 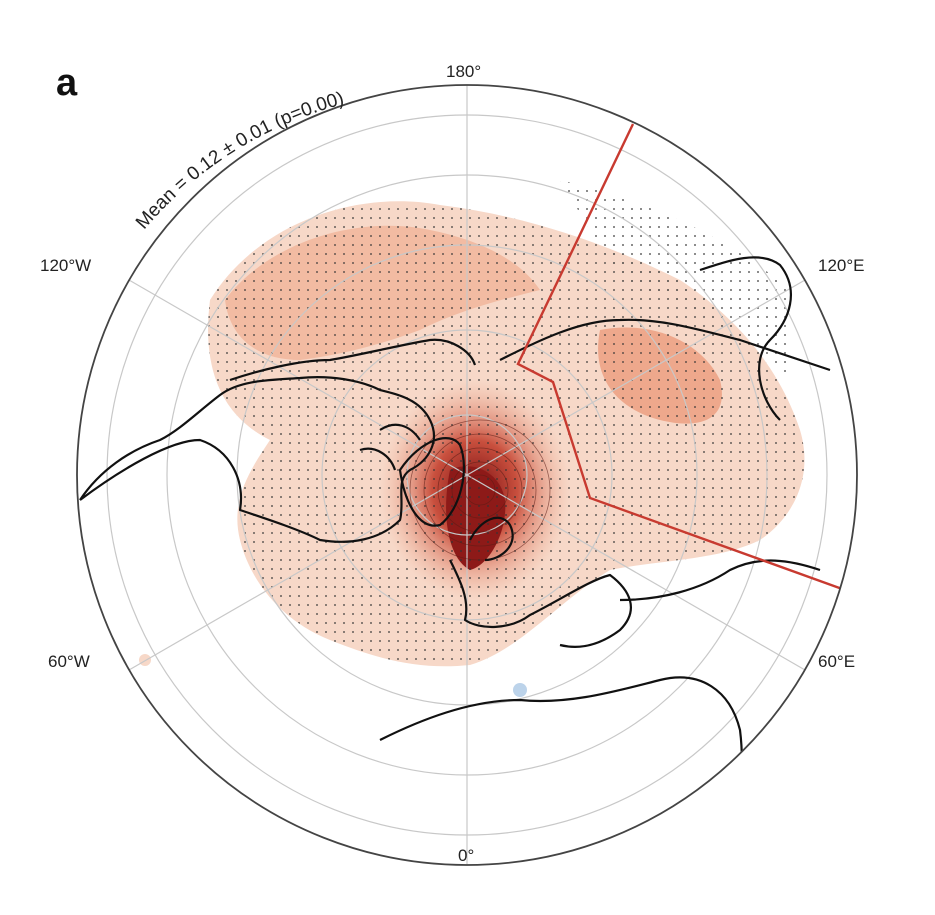 I want to click on coast-scandinavia, so click(x=491, y=539).